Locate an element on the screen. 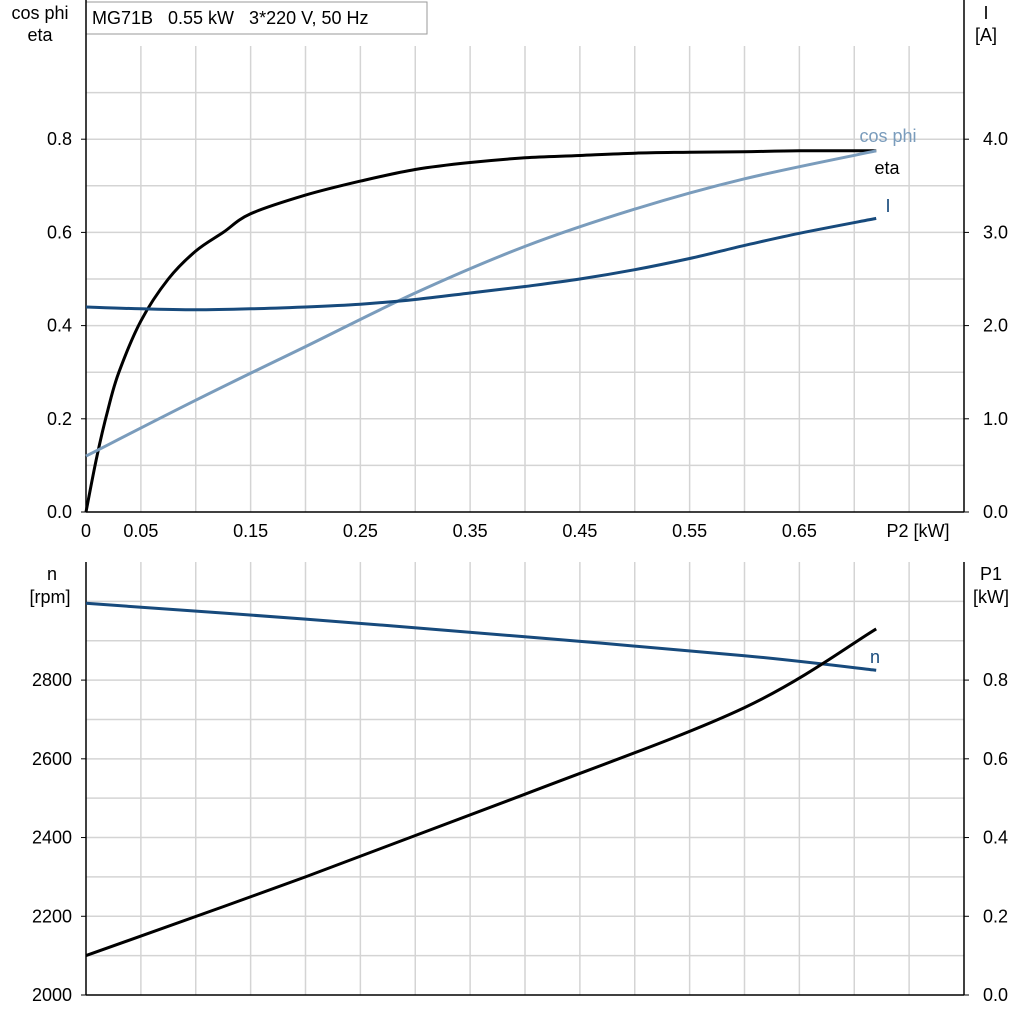 This screenshot has width=1024, height=1024. top-right-tick-label: 0.0 is located at coordinates (995, 512).